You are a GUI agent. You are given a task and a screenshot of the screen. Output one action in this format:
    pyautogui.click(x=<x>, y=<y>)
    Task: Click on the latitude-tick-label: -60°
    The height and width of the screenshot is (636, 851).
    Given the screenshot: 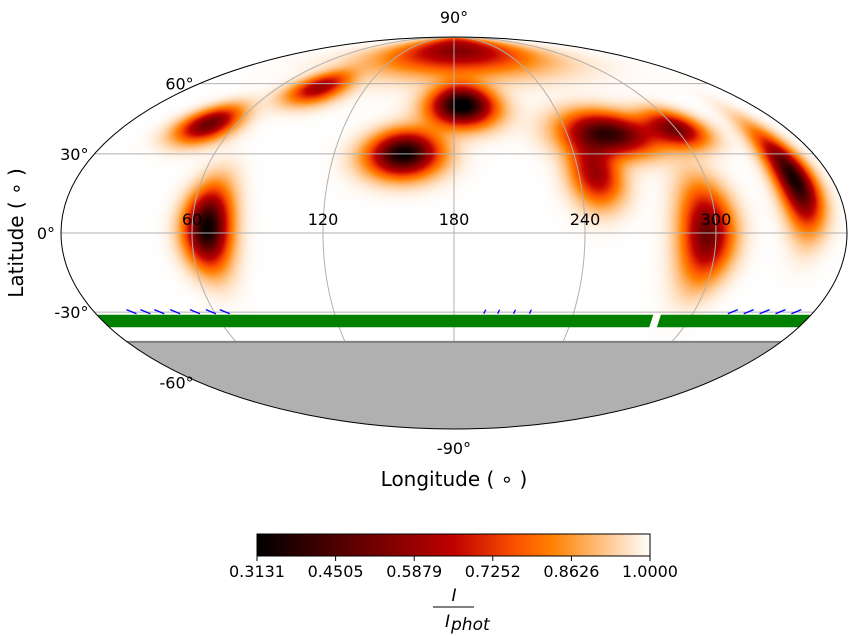 What is the action you would take?
    pyautogui.click(x=177, y=382)
    